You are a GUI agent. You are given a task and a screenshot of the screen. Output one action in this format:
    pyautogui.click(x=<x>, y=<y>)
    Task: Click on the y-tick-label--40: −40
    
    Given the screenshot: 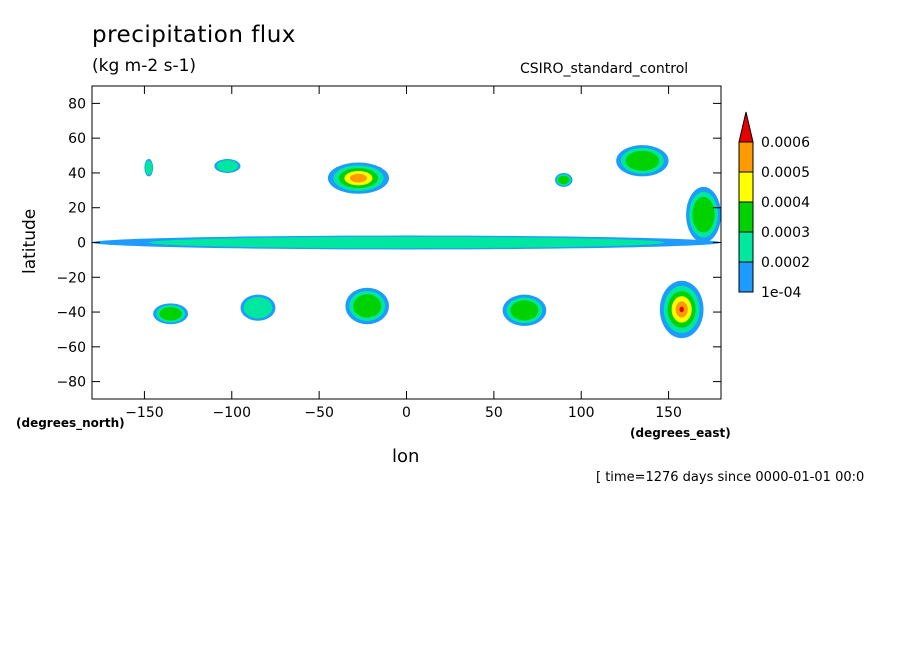 What is the action you would take?
    pyautogui.click(x=71, y=313)
    